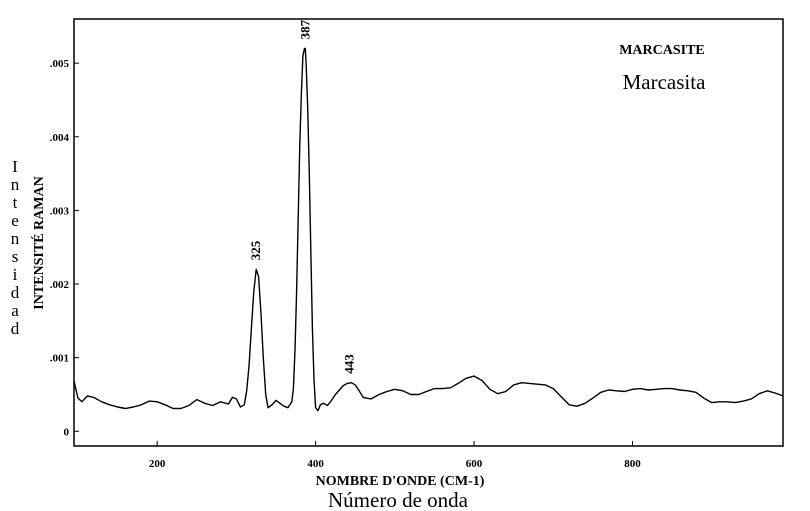  What do you see at coordinates (60, 211) in the screenshot?
I see `y-tick-label: .003` at bounding box center [60, 211].